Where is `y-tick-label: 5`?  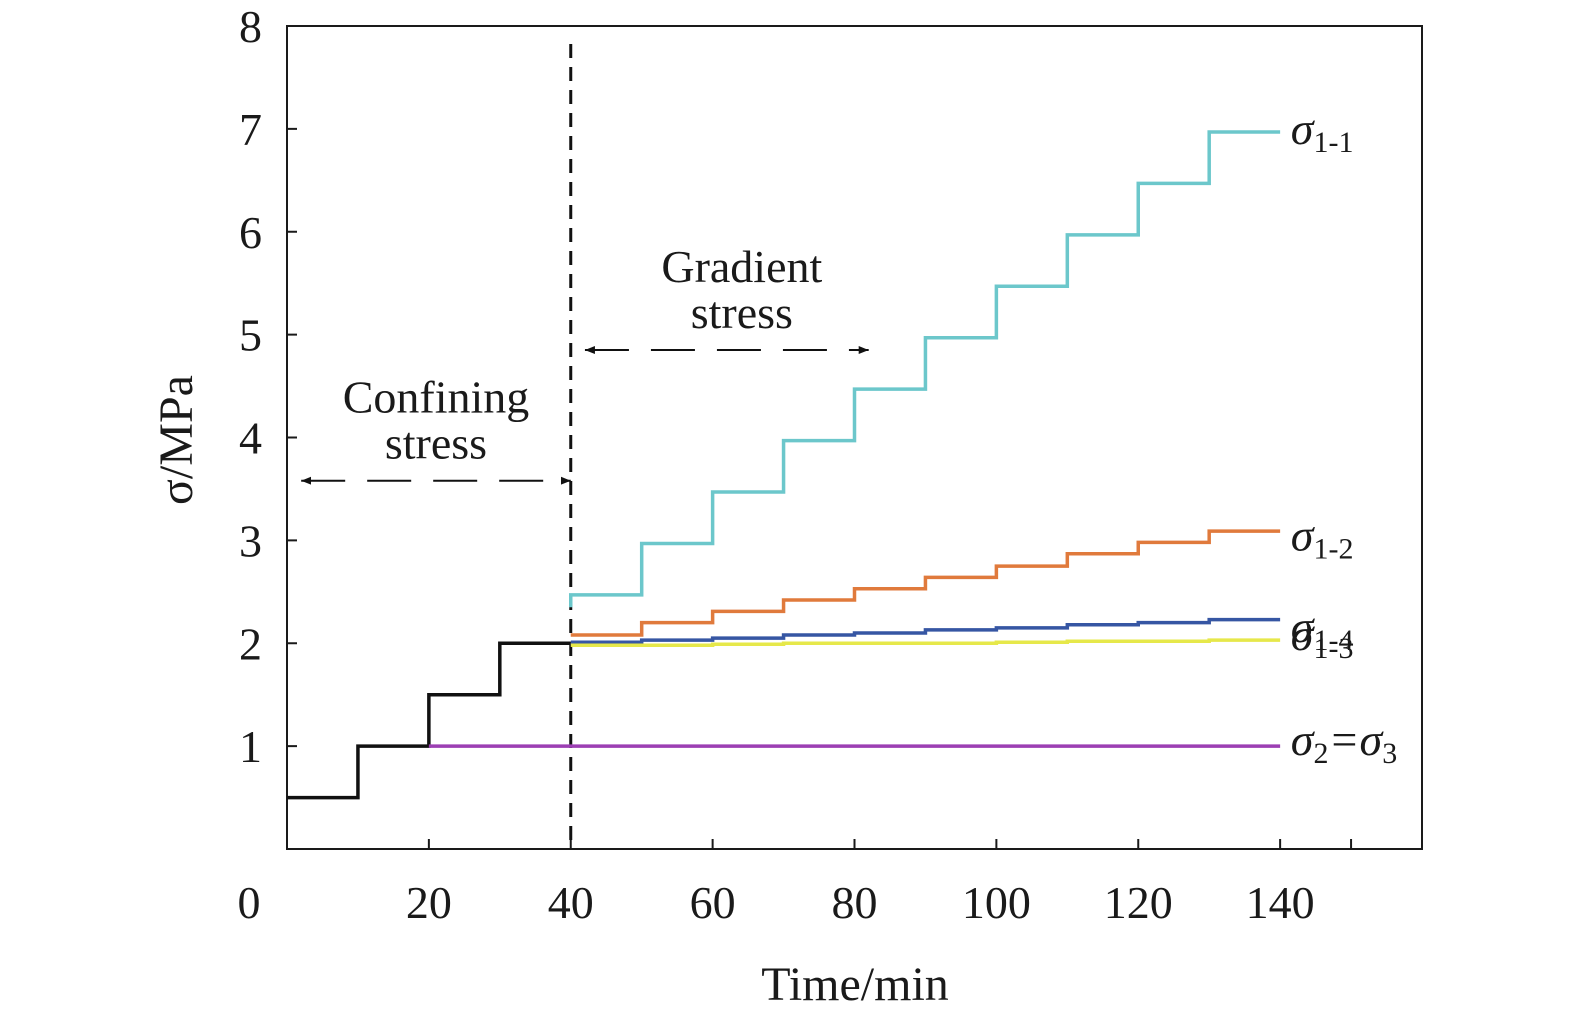 y-tick-label: 5 is located at coordinates (250, 335).